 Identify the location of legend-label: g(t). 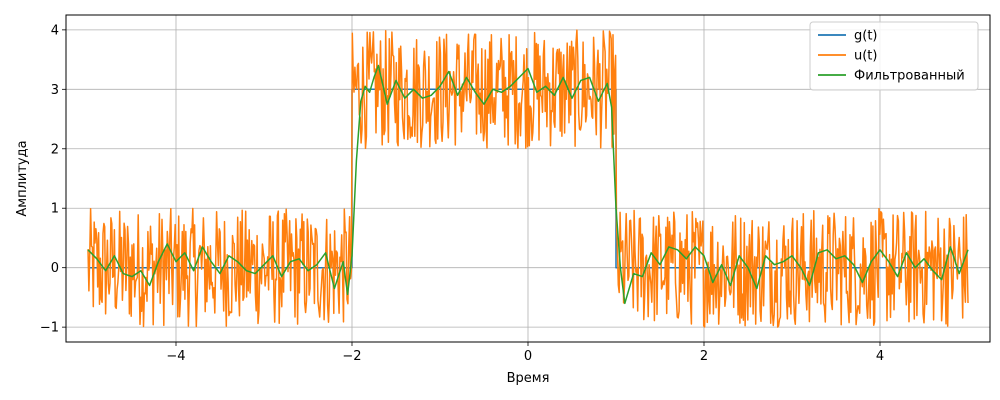
(866, 36).